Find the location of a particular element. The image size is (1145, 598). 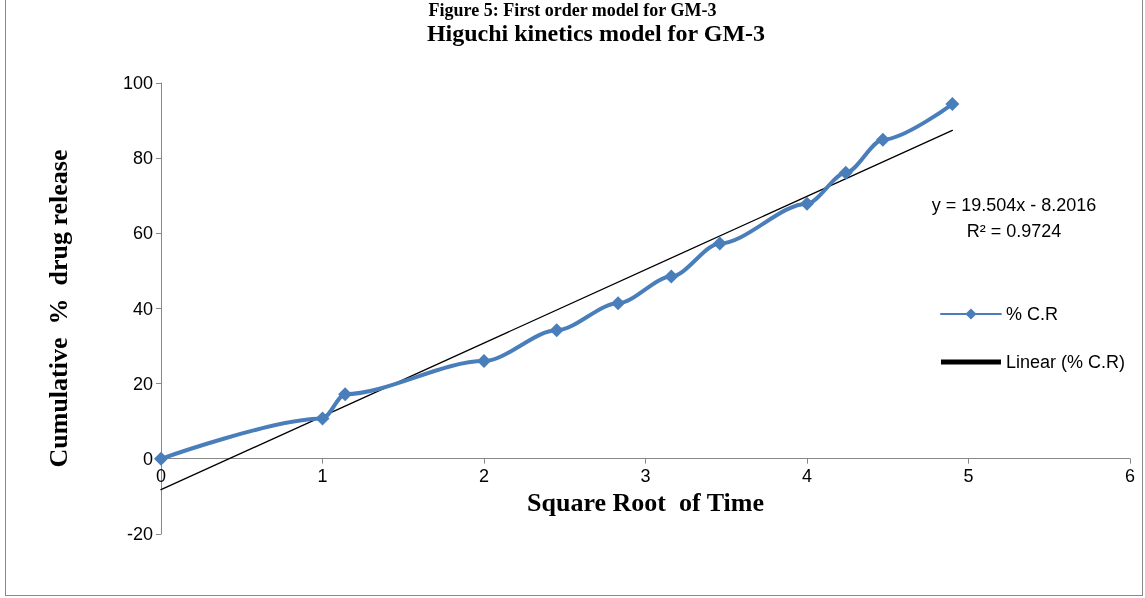

legend-label: Linear (% C.R) is located at coordinates (1065, 362).